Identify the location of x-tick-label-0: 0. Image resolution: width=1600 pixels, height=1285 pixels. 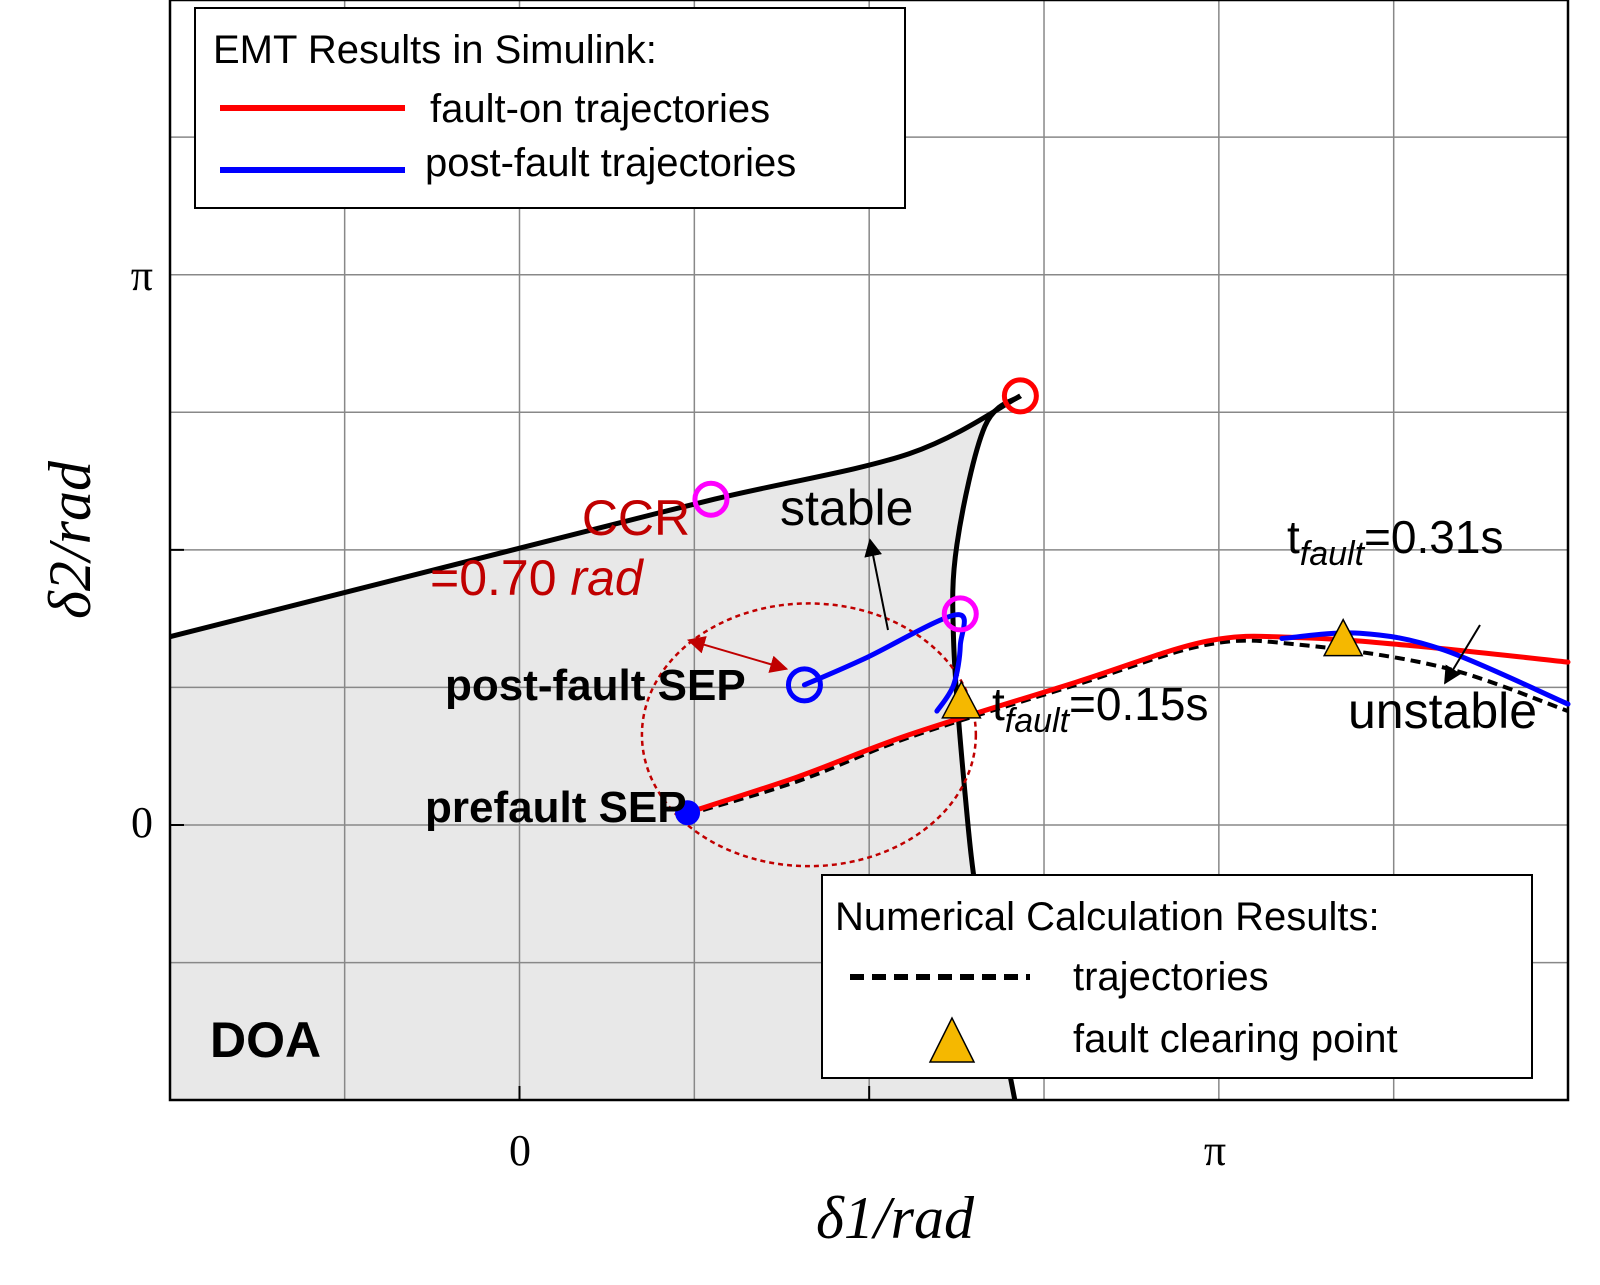
(520, 1150).